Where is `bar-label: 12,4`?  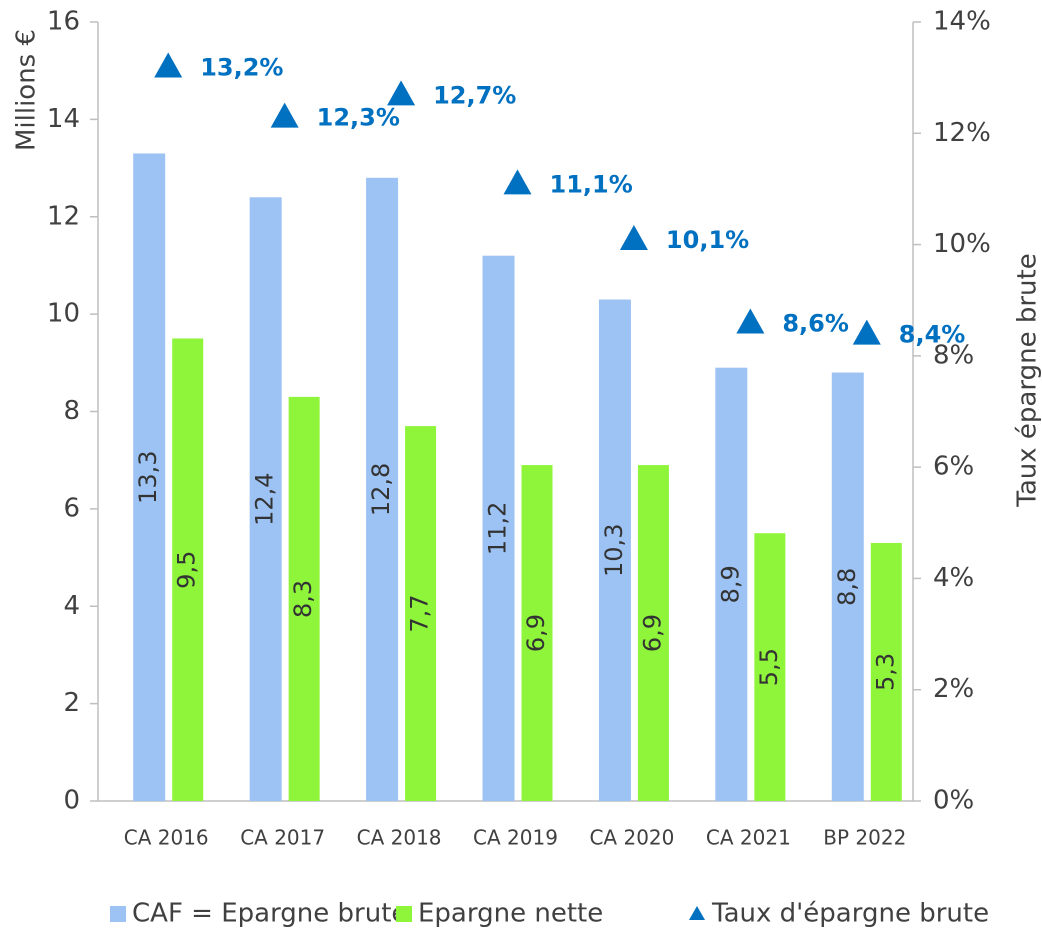 bar-label: 12,4 is located at coordinates (265, 498).